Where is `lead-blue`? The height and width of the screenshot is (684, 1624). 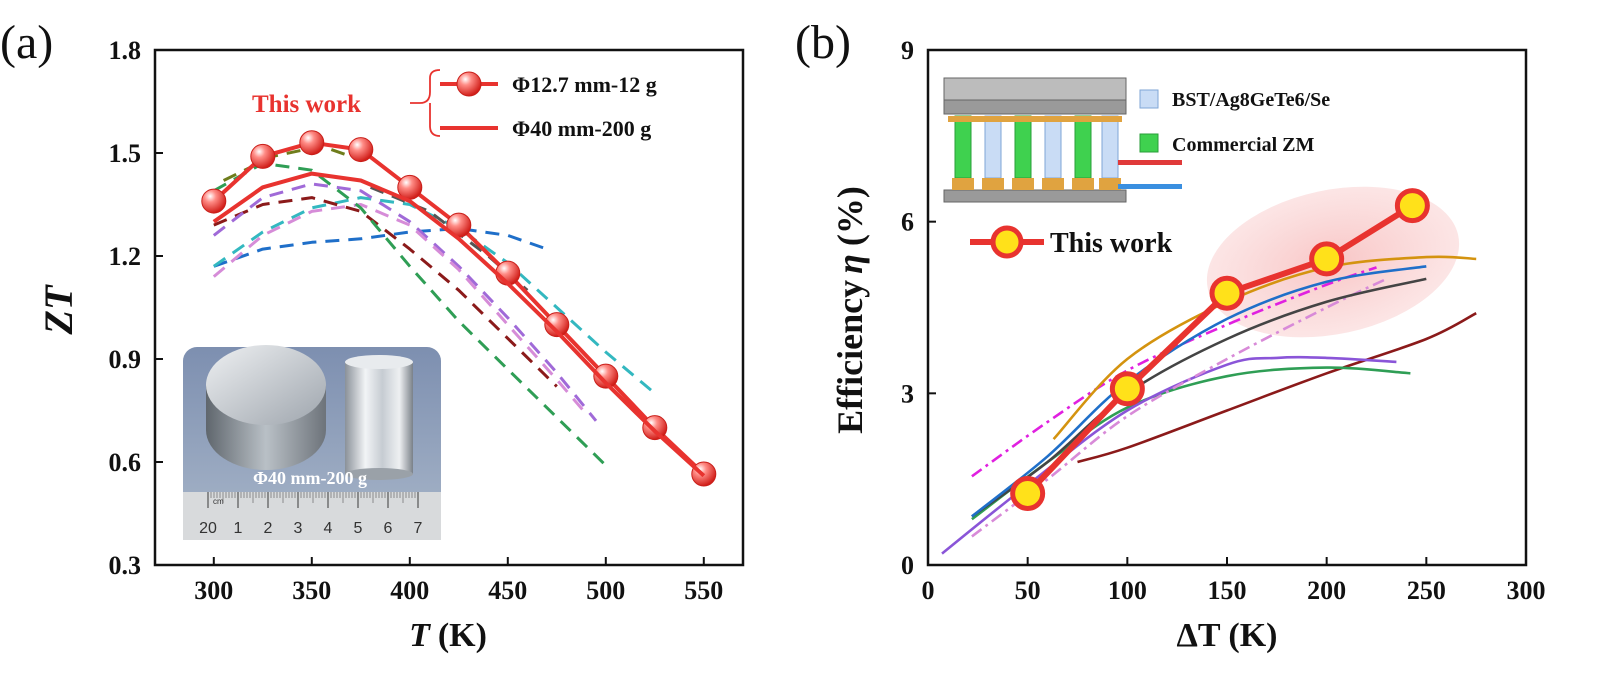
lead-blue is located at coordinates (1150, 186).